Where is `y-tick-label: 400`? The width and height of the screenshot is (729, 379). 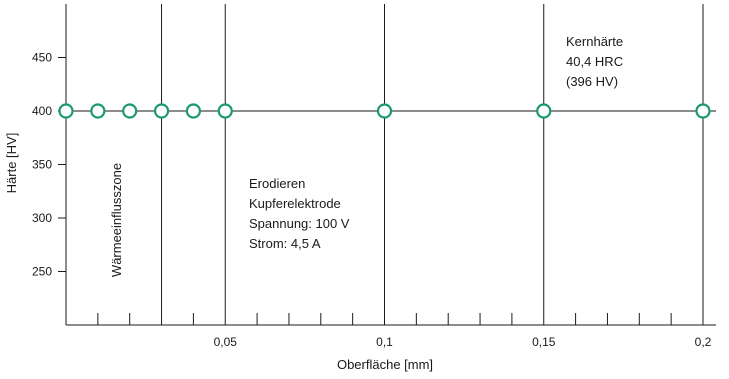 y-tick-label: 400 is located at coordinates (42, 111).